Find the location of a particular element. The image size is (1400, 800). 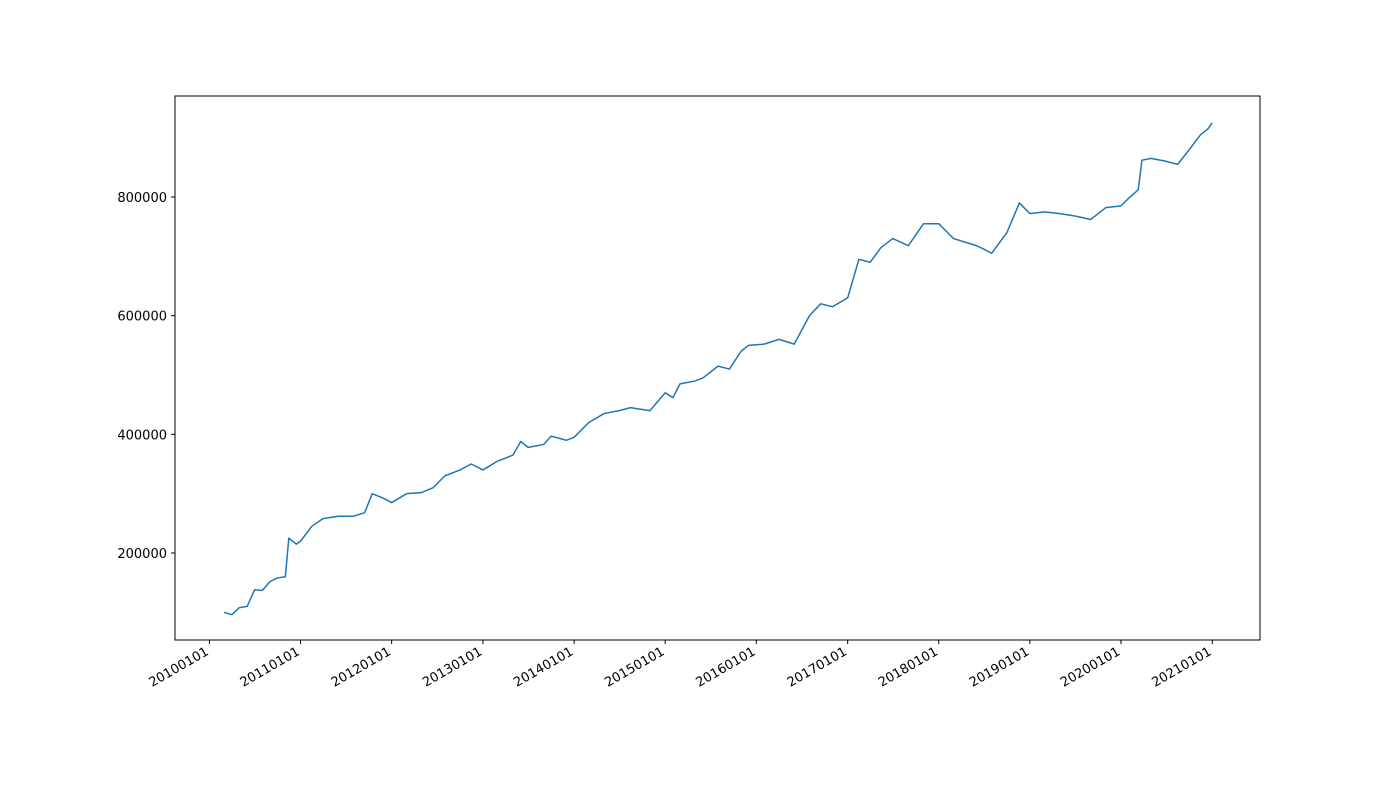

y-tick-label: 200000 is located at coordinates (142, 554).